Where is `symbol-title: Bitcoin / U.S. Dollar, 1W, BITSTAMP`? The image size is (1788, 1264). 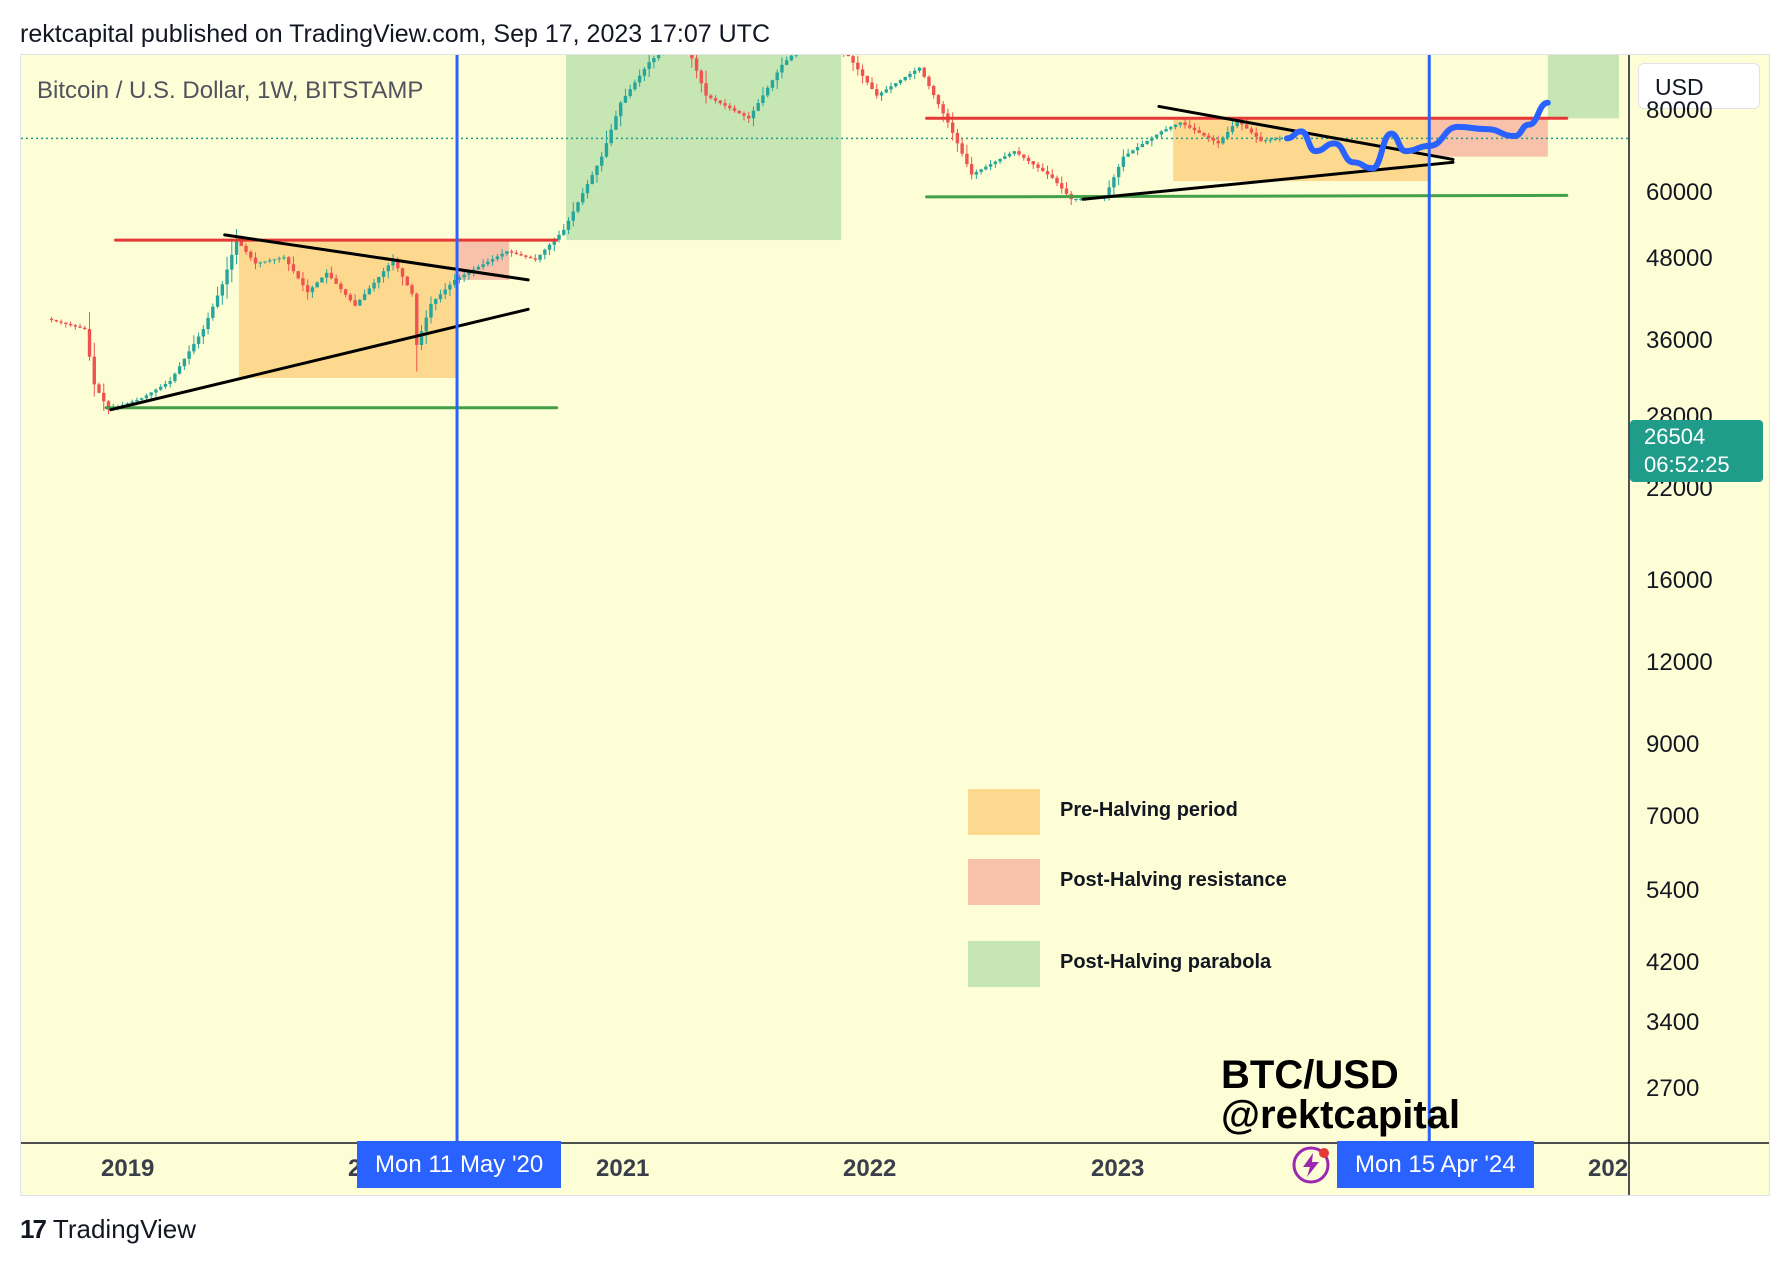
symbol-title: Bitcoin / U.S. Dollar, 1W, BITSTAMP is located at coordinates (230, 90).